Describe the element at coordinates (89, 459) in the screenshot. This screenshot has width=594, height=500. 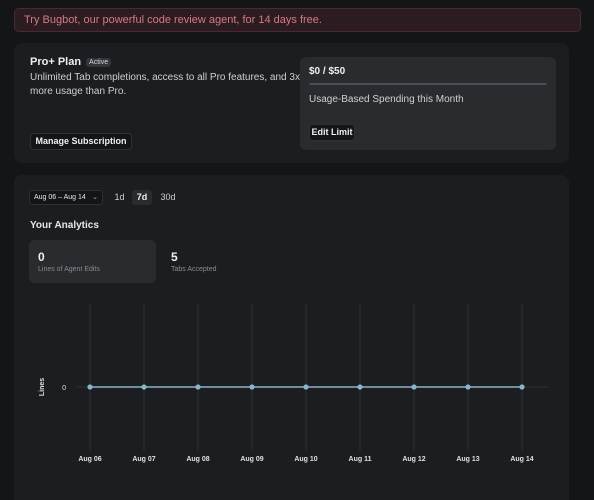
I see `x-tick-label: Aug 06` at that location.